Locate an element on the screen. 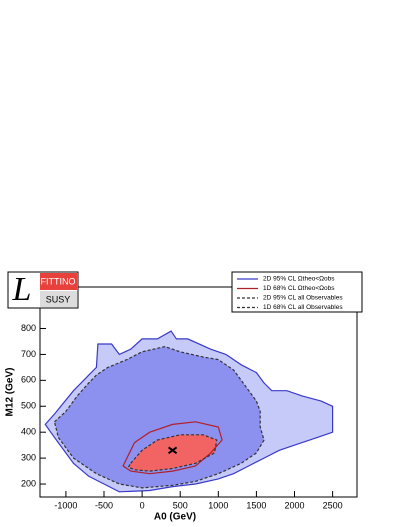 The width and height of the screenshot is (407, 527). best-fit-marker is located at coordinates (172, 450).